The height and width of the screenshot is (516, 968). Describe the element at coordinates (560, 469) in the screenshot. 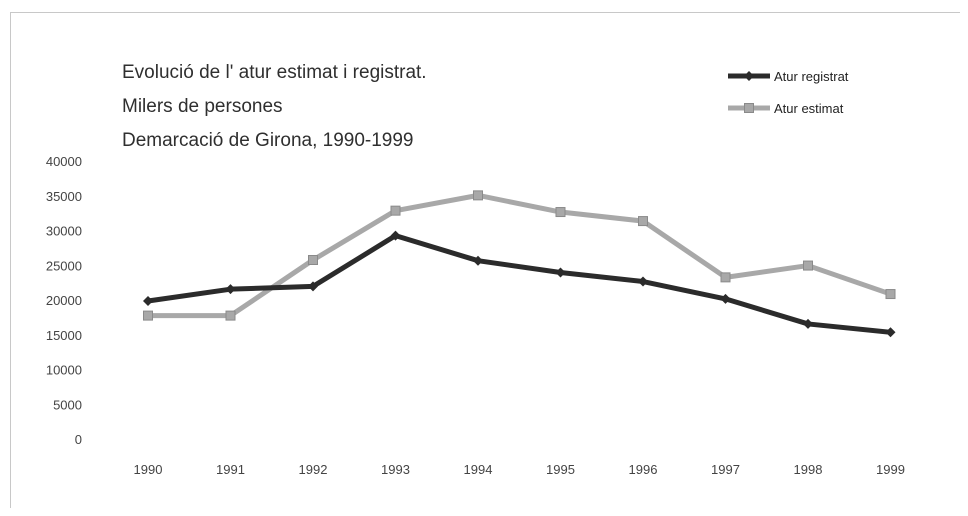

I see `x-tick-label: 1995` at that location.